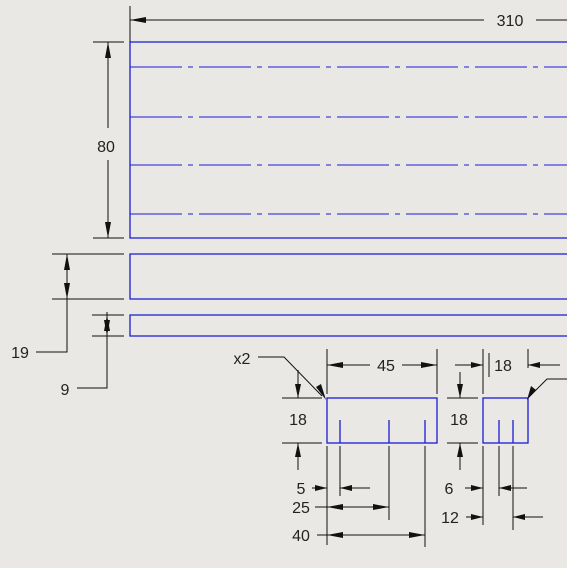 Image resolution: width=567 pixels, height=568 pixels. I want to click on dim-text-19: 19, so click(20, 353).